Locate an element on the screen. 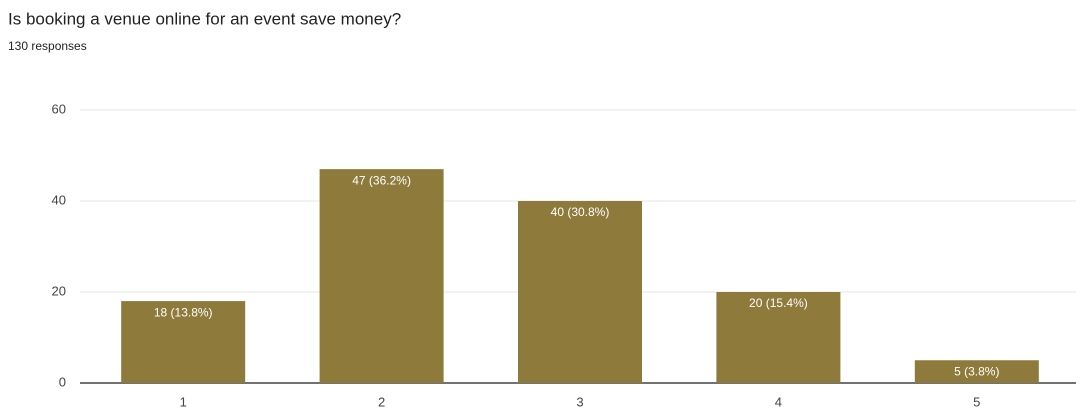  data-label: 40 (30.8%) is located at coordinates (580, 212).